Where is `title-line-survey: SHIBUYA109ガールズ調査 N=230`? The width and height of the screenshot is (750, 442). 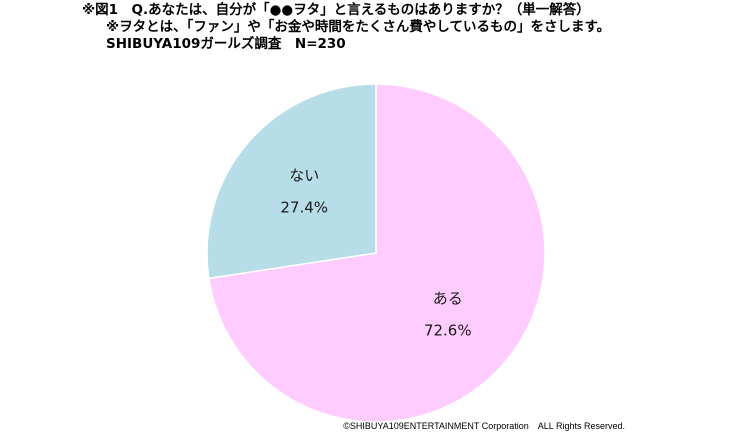 title-line-survey: SHIBUYA109ガールズ調査 N=230 is located at coordinates (226, 44).